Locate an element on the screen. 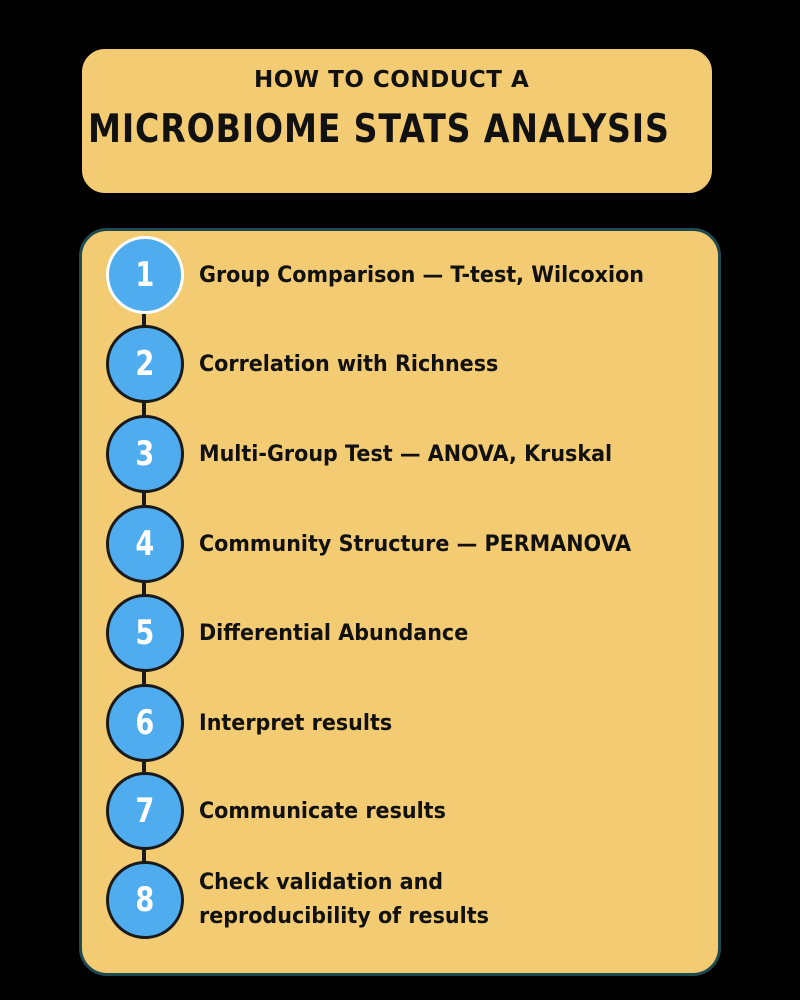  step-number-badge: 6 is located at coordinates (145, 723).